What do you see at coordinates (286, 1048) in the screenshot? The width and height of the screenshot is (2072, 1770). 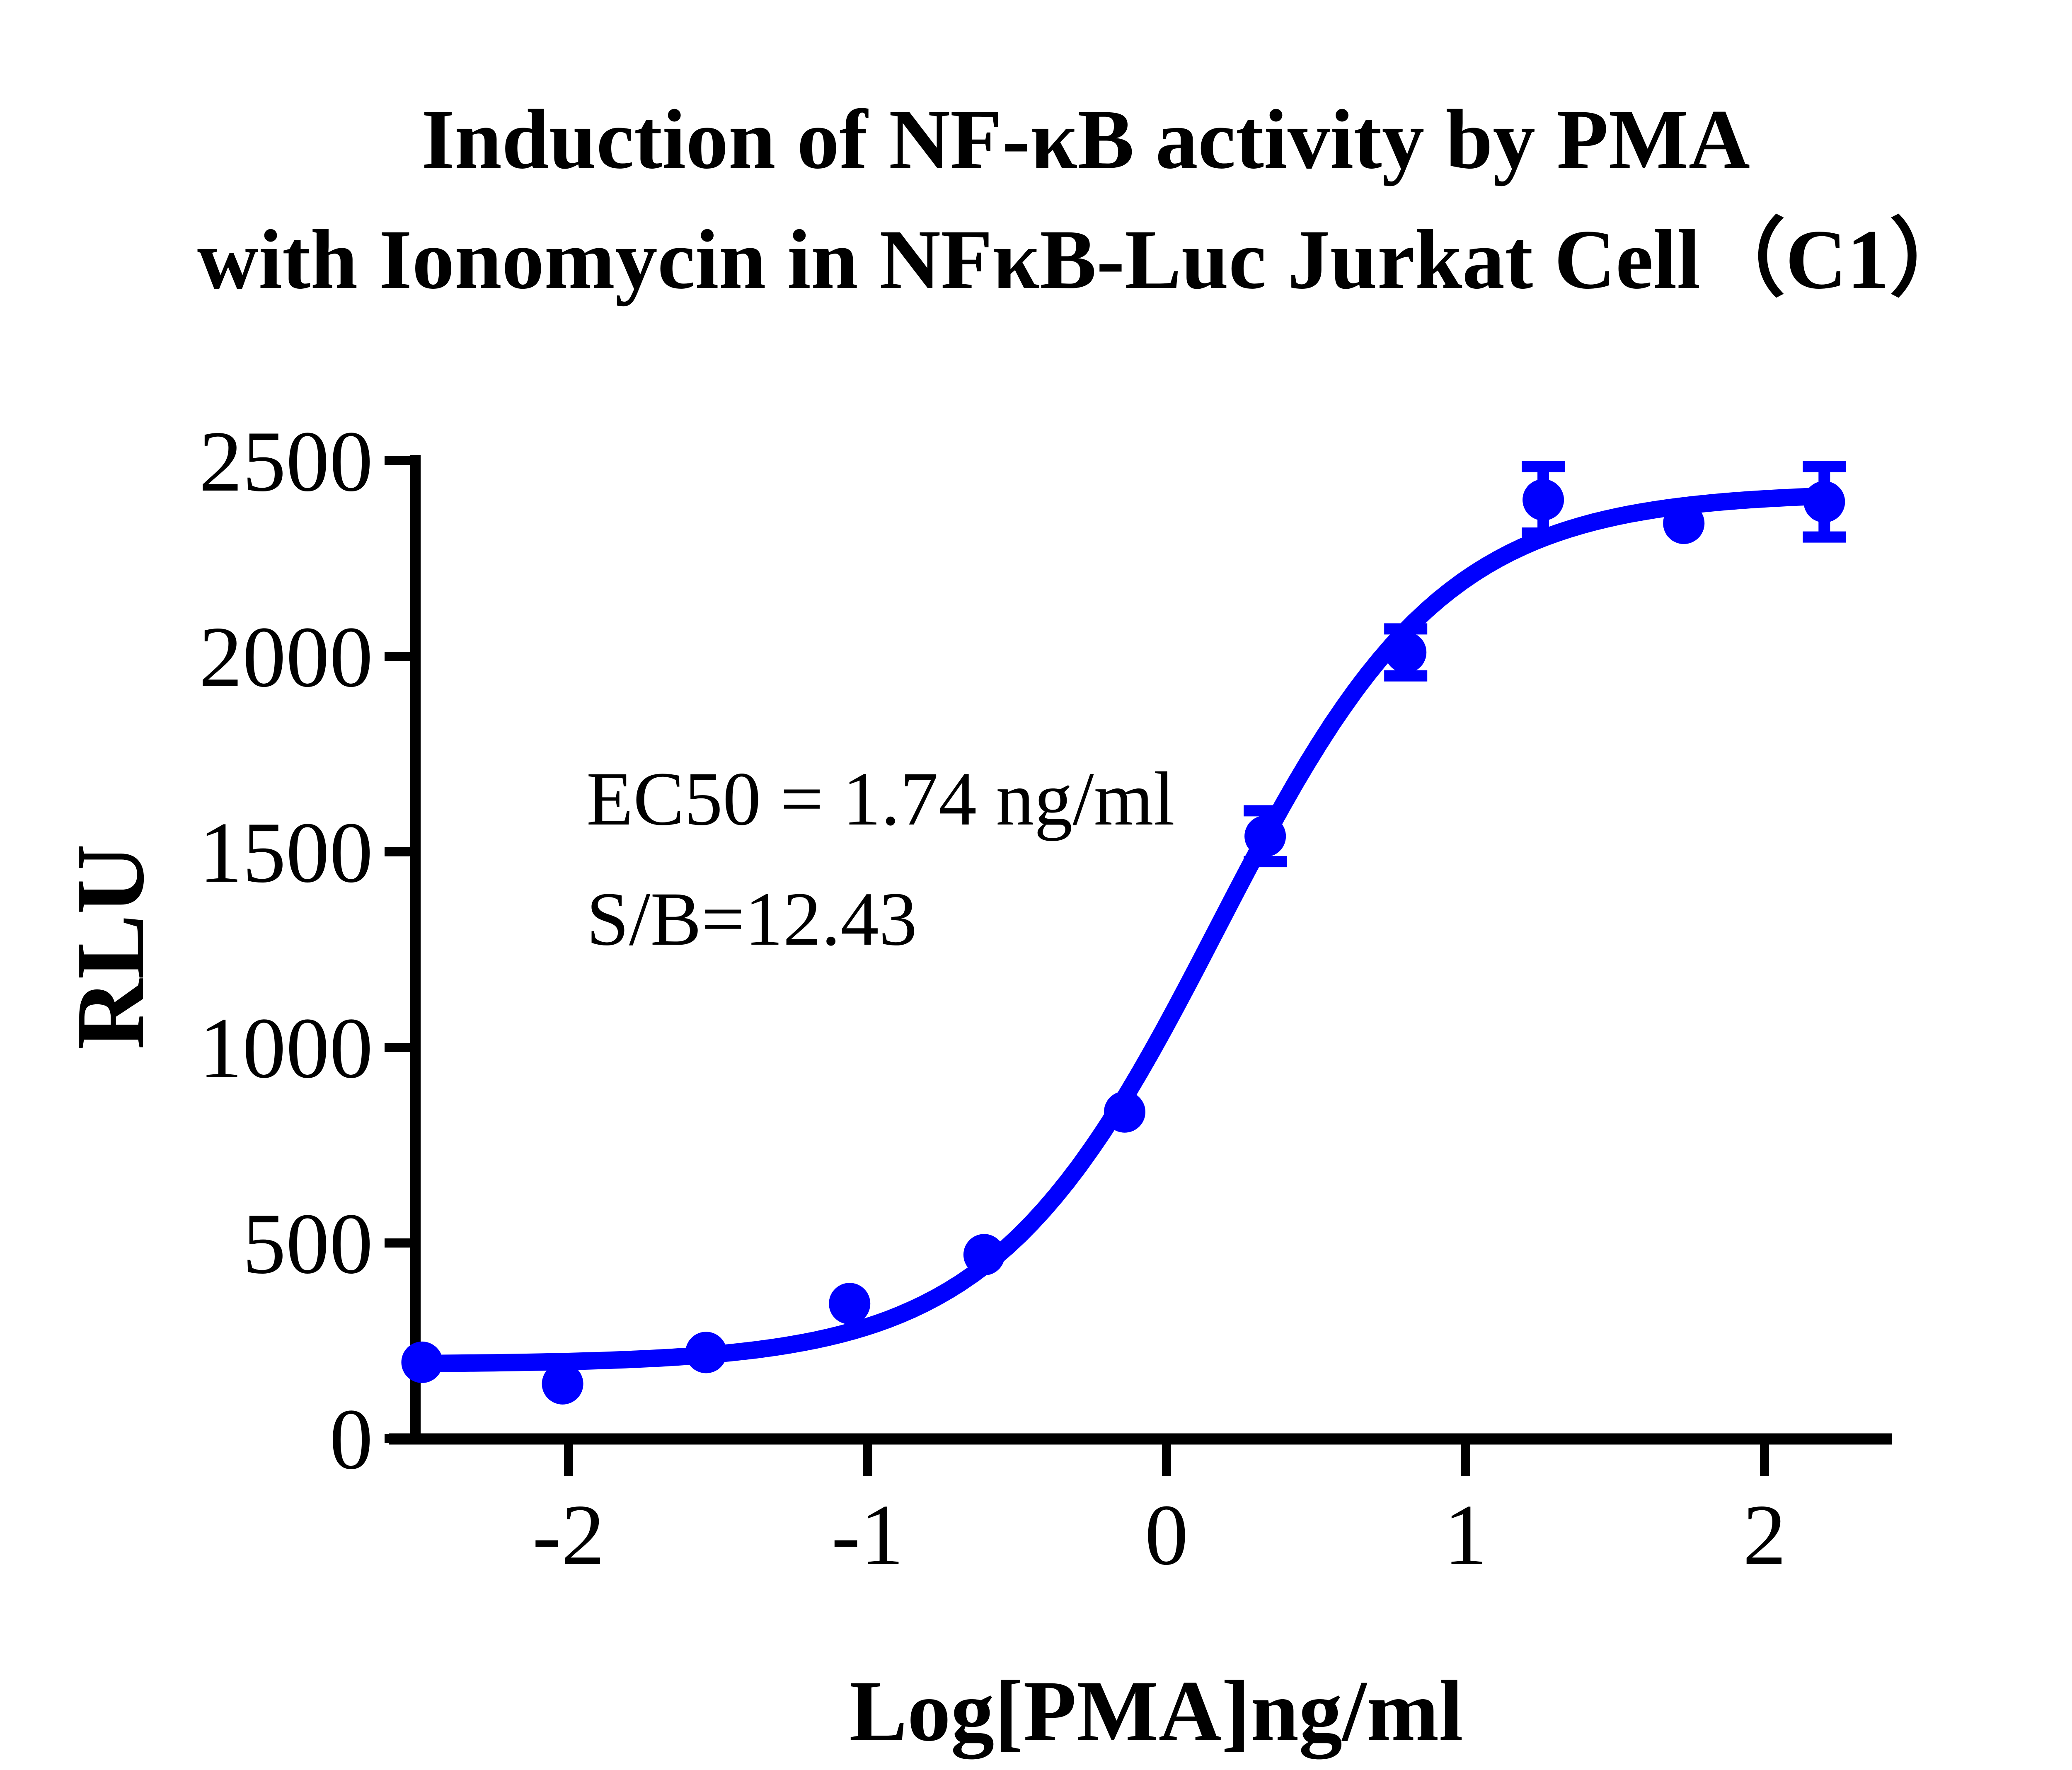 I see `y-tick-label: 1000` at bounding box center [286, 1048].